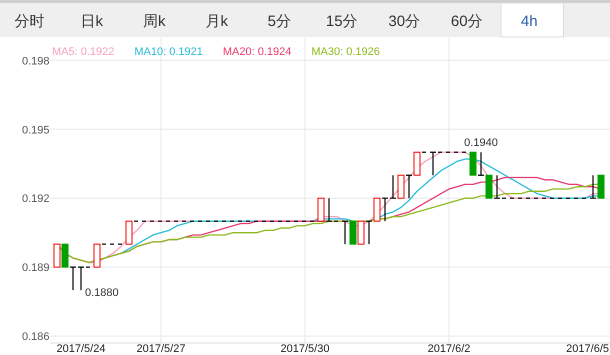  What do you see at coordinates (257, 52) in the screenshot?
I see `text: MA20: 0.1924` at bounding box center [257, 52].